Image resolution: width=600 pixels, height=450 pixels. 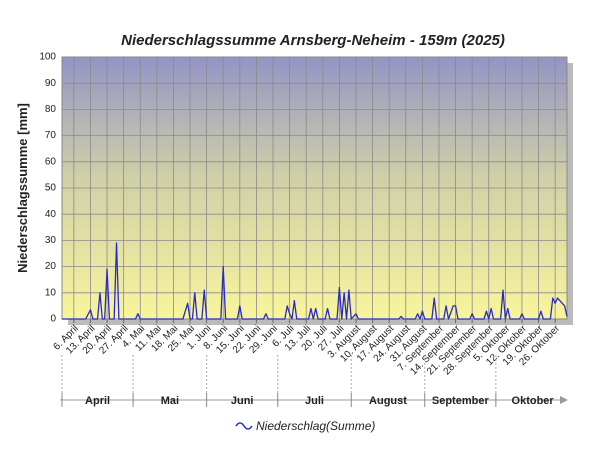 I want to click on y-tick-label: 20, so click(x=51, y=266).